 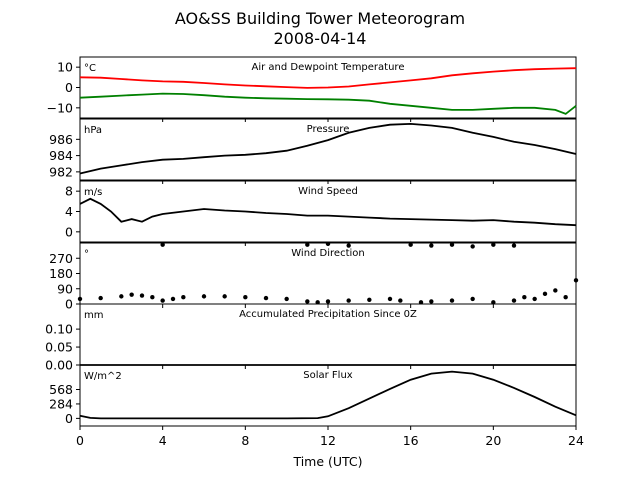 I want to click on y-tick-label: 270, so click(x=61, y=258).